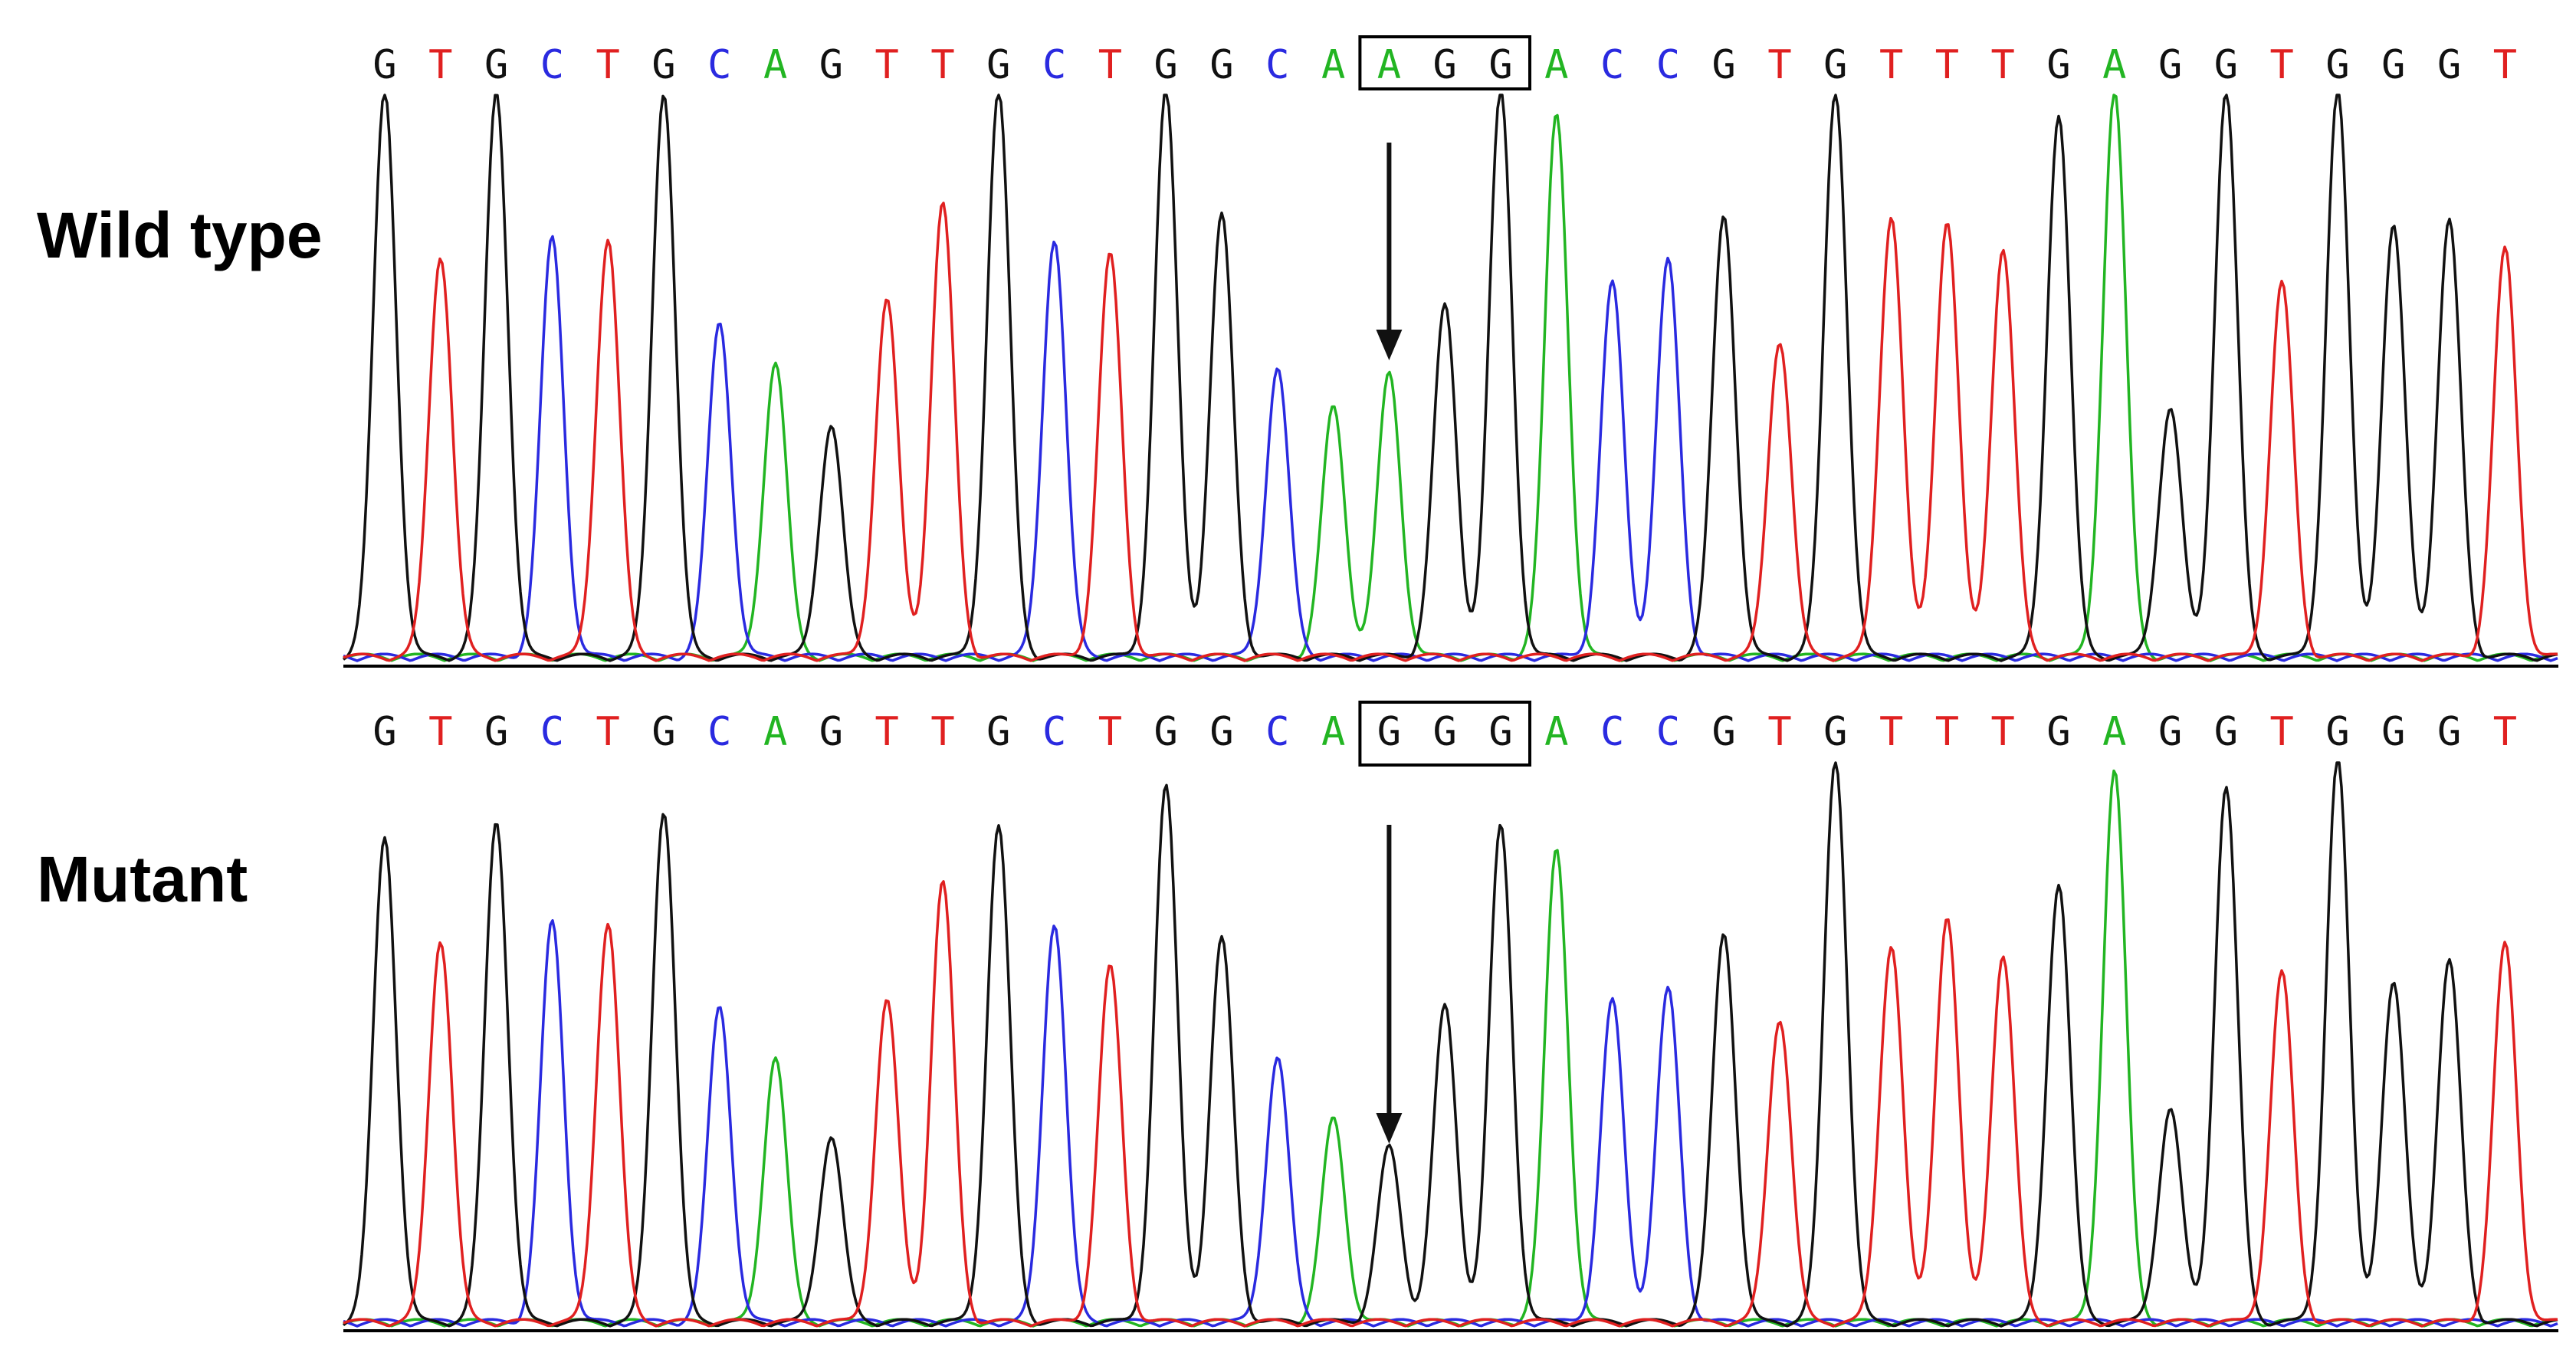 The width and height of the screenshot is (2576, 1366). What do you see at coordinates (180, 235) in the screenshot?
I see `panel-label-wild-type: Wild type` at bounding box center [180, 235].